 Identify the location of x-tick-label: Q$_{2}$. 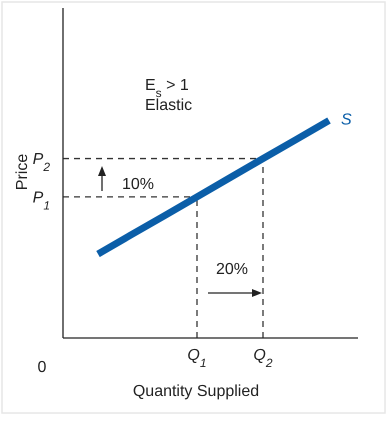
(263, 358).